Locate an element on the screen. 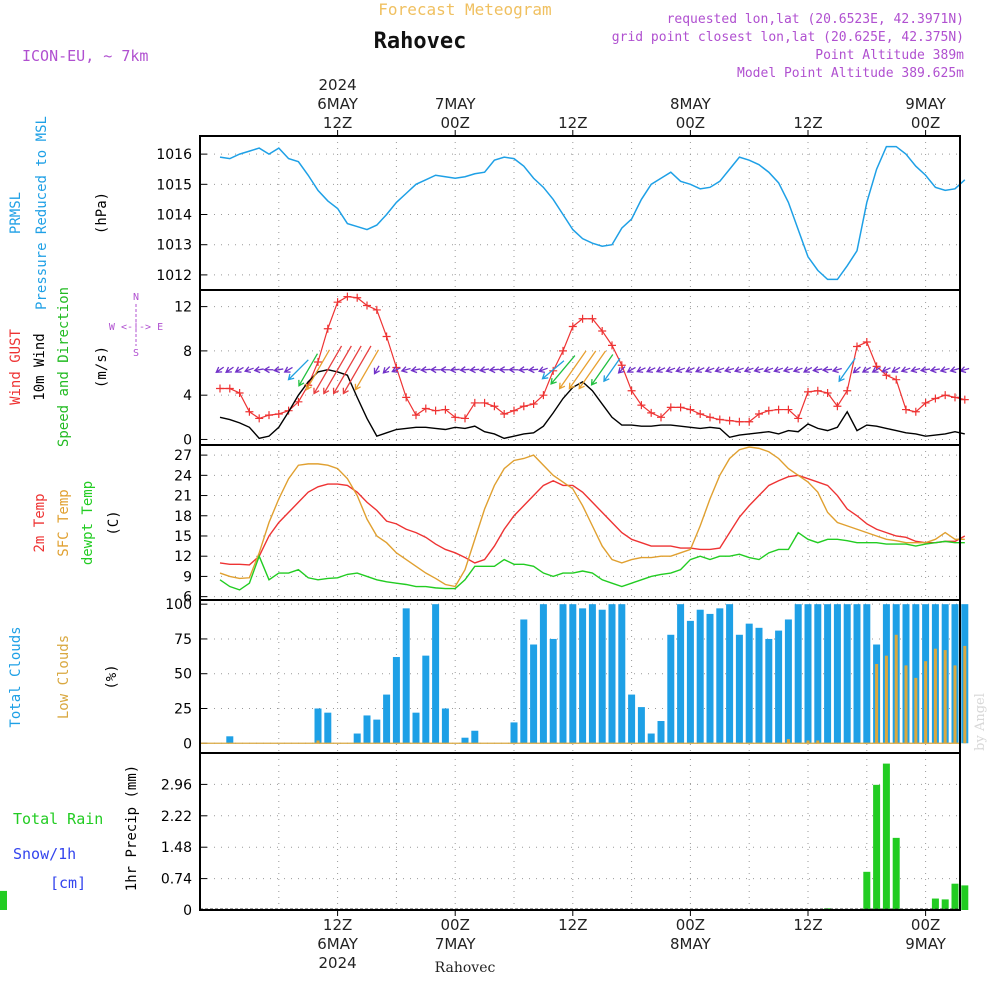  cloud-unit-label: (%) is located at coordinates (112, 676).